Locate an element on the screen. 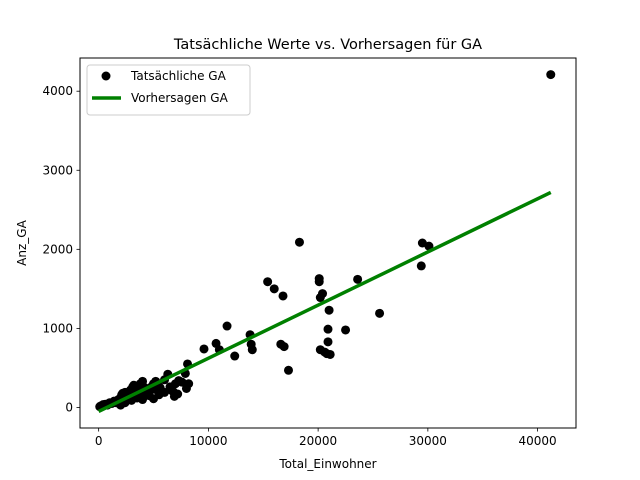 This screenshot has height=480, width=640. x-tick-label: 40000 is located at coordinates (537, 441).